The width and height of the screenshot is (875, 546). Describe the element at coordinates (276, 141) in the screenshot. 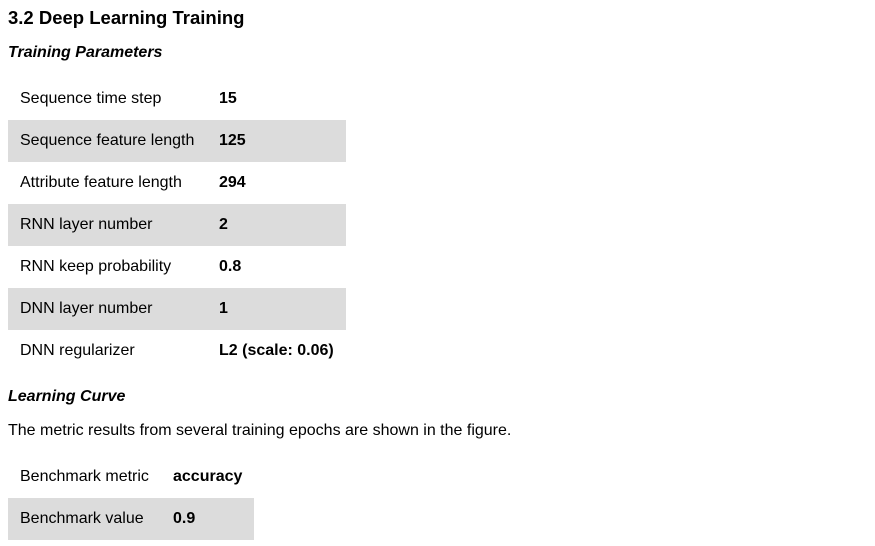

I see `param-value: 125` at that location.